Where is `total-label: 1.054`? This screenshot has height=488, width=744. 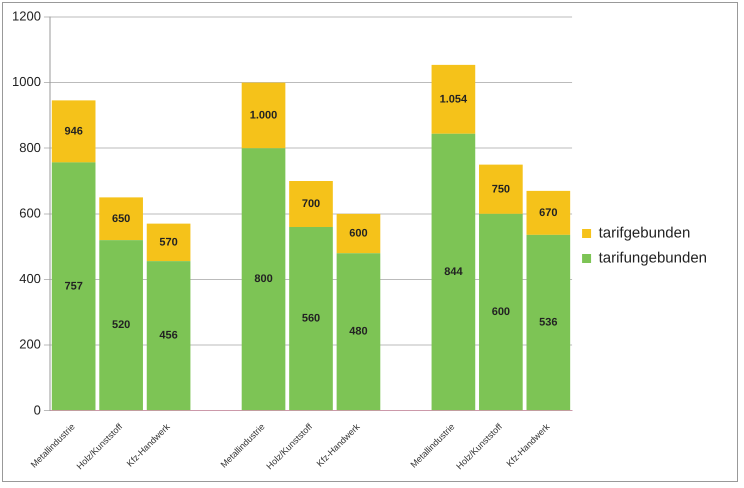
total-label: 1.054 is located at coordinates (454, 99).